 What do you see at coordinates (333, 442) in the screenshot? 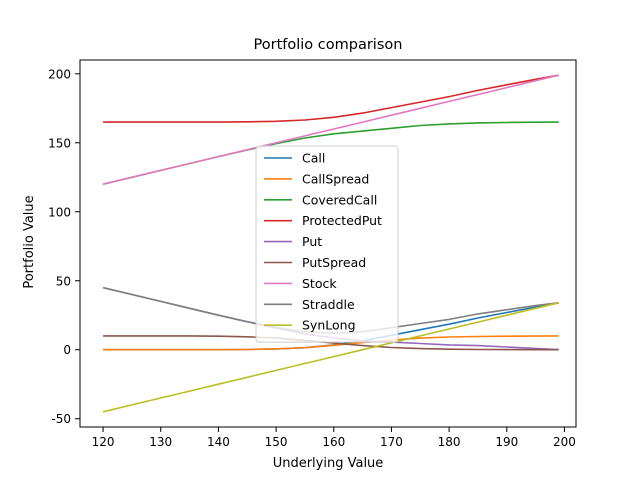
I see `x-tick-label: 160` at bounding box center [333, 442].